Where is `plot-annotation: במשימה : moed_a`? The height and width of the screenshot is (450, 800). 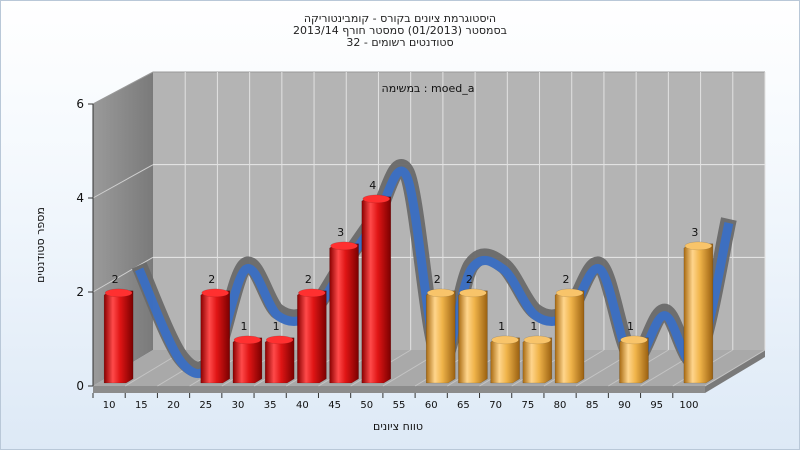
plot-annotation: במשימה : moed_a is located at coordinates (428, 88).